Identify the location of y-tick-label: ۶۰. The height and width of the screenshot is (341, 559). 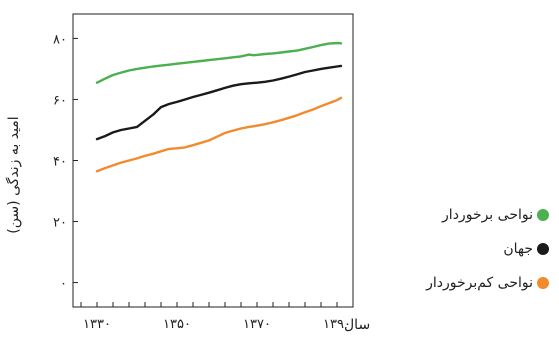
(60, 100).